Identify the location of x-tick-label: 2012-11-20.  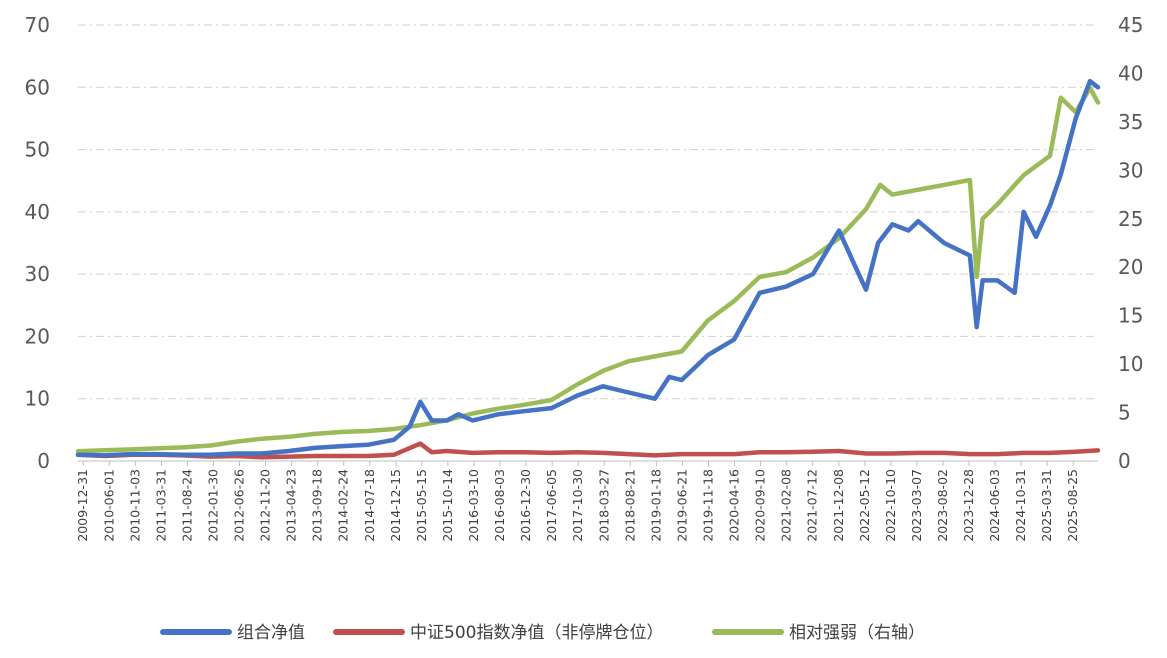
(265, 505).